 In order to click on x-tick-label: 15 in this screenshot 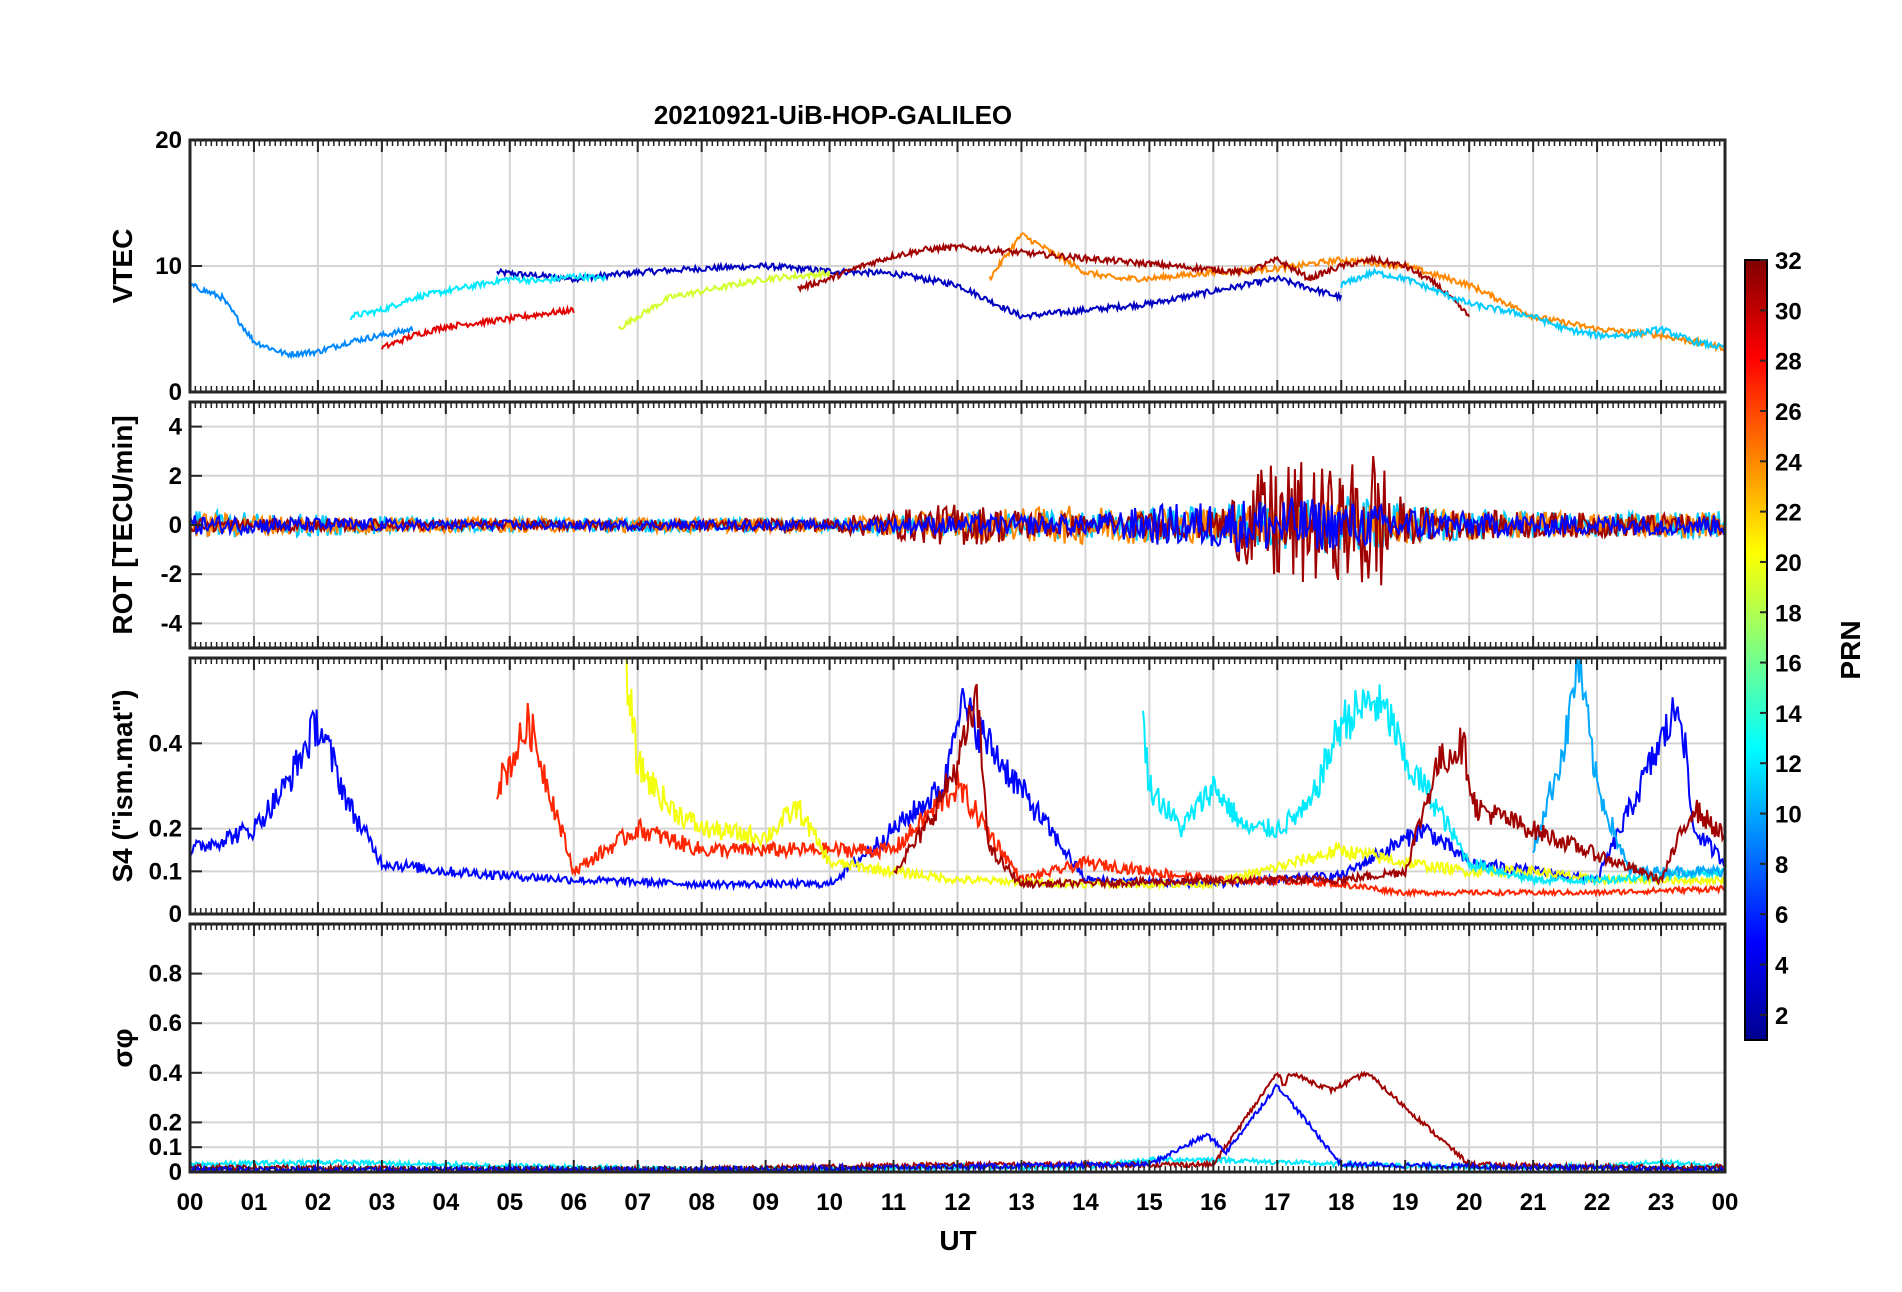, I will do `click(1149, 1202)`.